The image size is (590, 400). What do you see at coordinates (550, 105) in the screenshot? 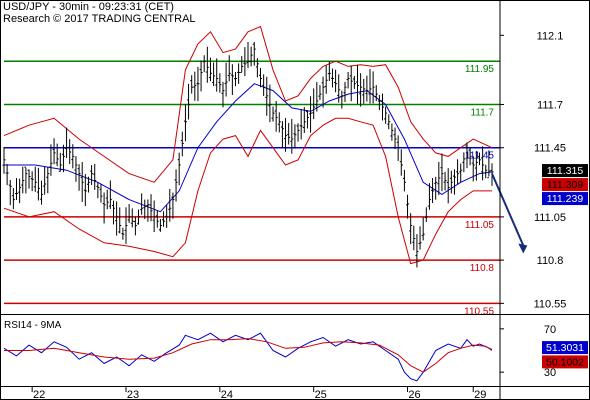
I see `y-tick-label: 111.7` at bounding box center [550, 105].